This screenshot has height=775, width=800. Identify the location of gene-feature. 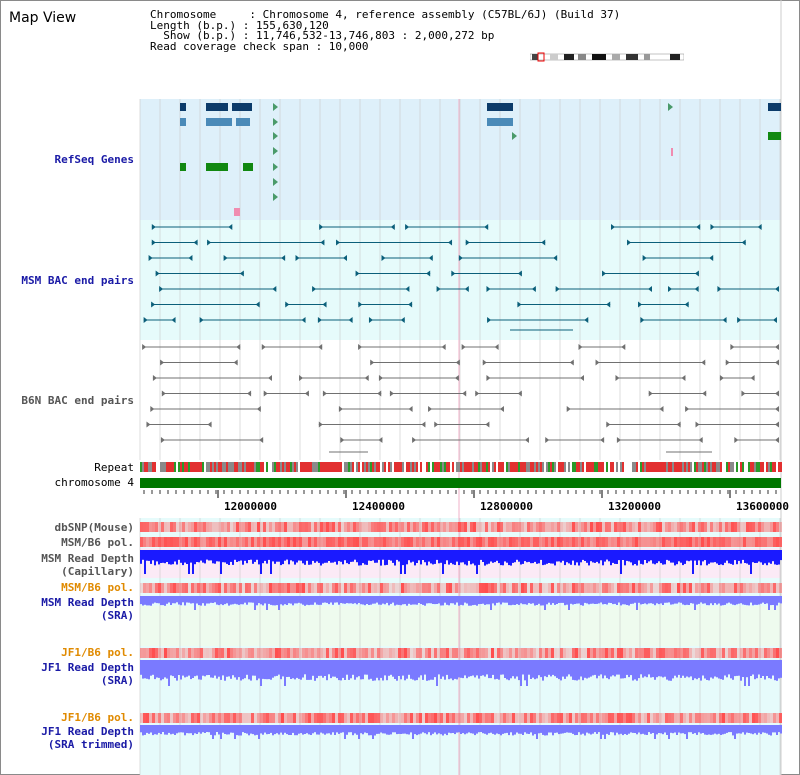
(183, 167).